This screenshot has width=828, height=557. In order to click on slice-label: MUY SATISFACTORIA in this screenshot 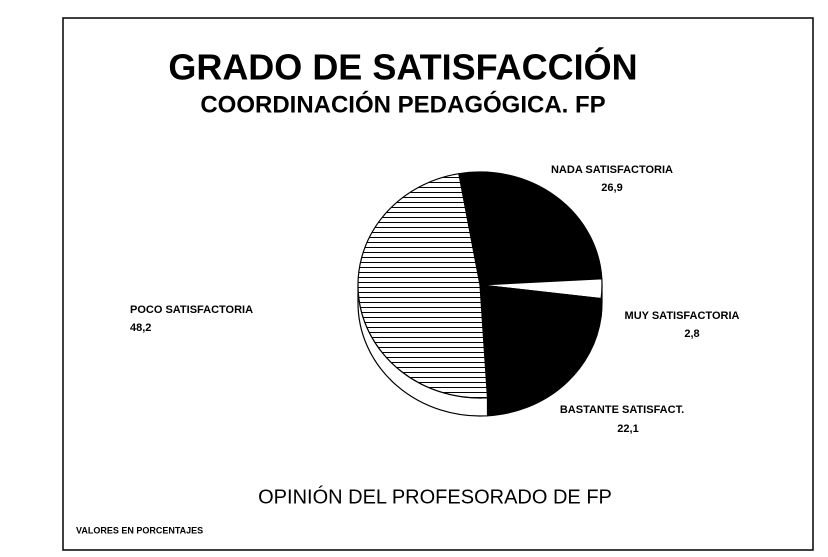, I will do `click(682, 316)`.